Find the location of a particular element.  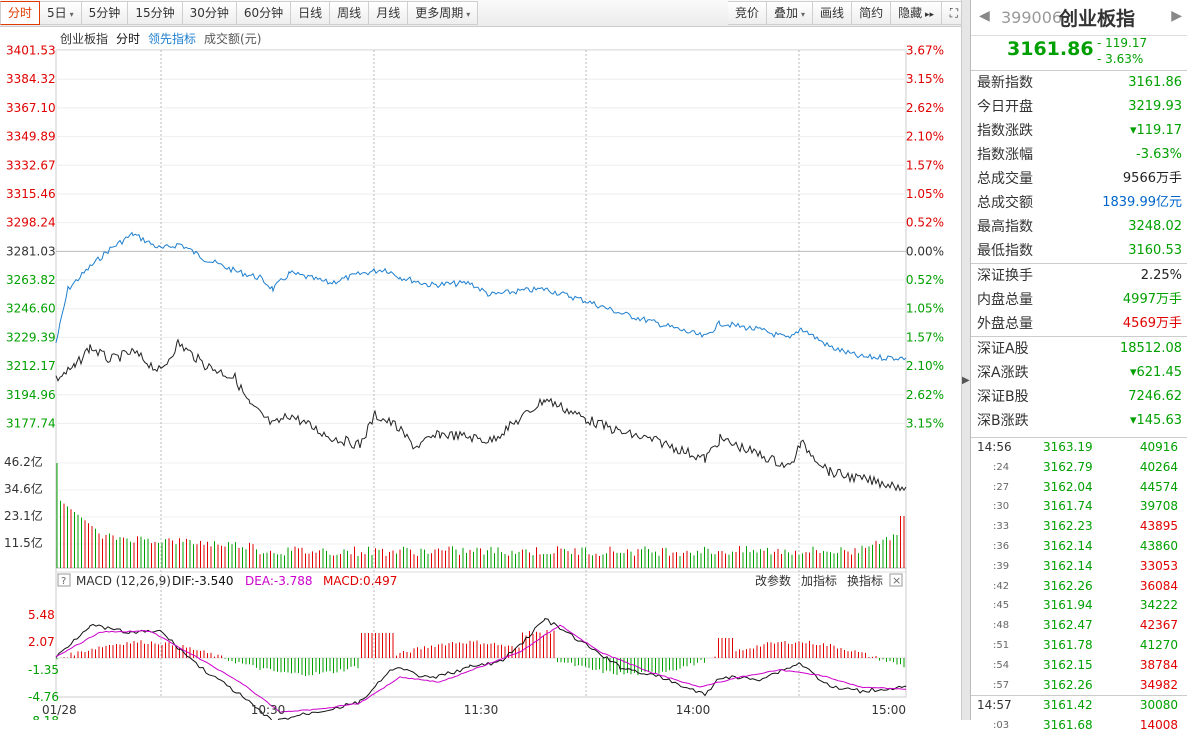

quote-row: 深证B股 7246.62 is located at coordinates (1079, 397).